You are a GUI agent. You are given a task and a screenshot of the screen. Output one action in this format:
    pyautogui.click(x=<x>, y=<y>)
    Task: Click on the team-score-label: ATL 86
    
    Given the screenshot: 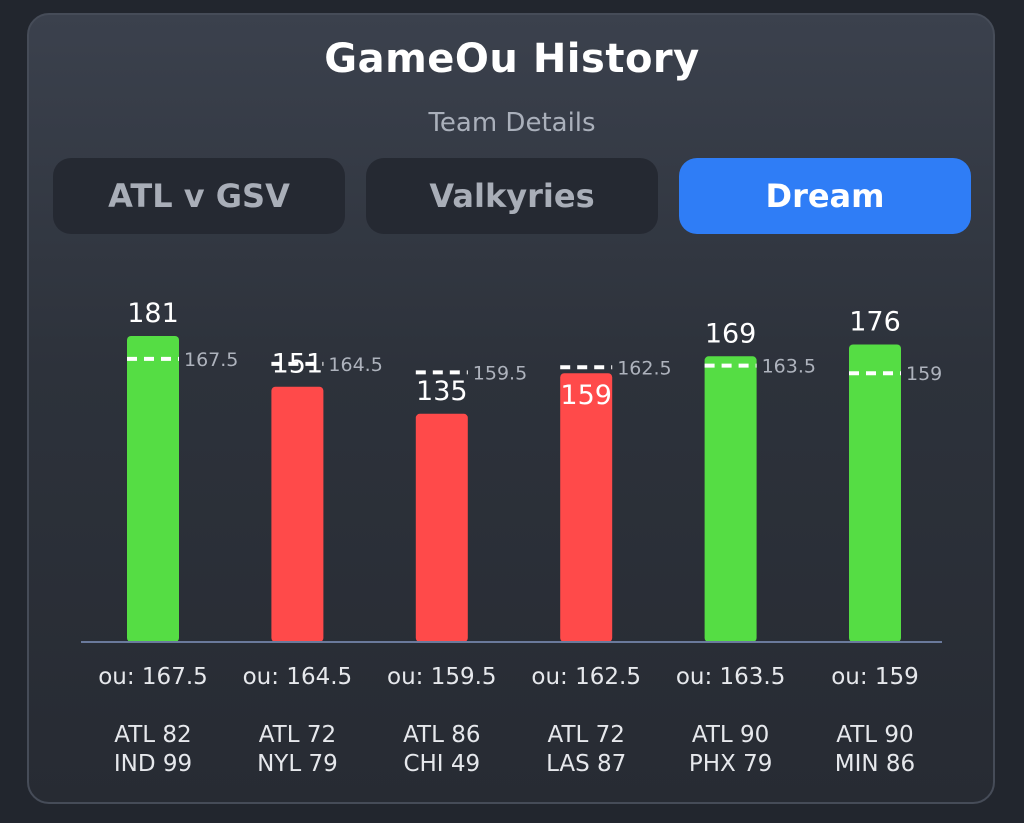 What is the action you would take?
    pyautogui.click(x=441, y=735)
    